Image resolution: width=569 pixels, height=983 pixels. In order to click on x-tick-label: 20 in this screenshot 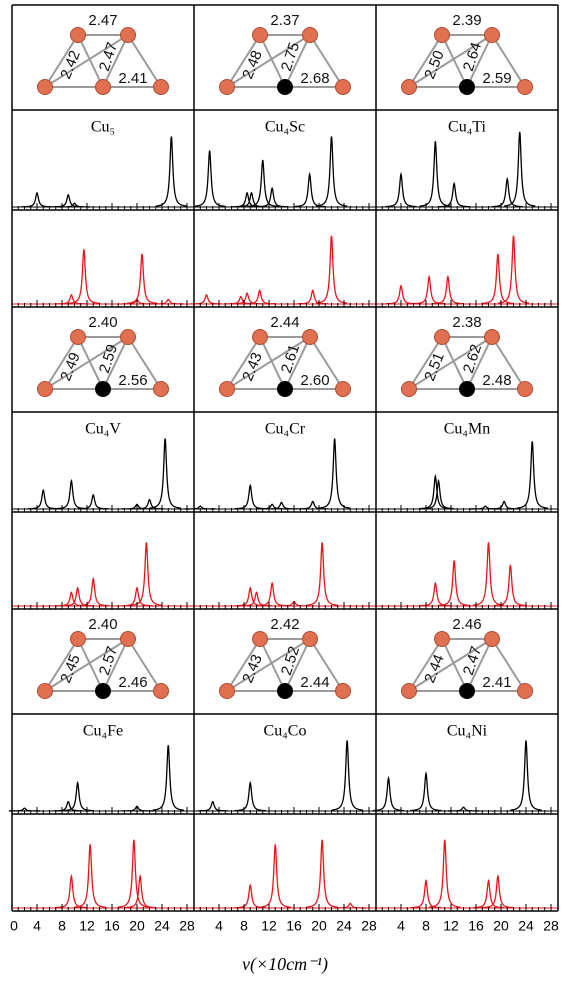, I will do `click(319, 926)`.